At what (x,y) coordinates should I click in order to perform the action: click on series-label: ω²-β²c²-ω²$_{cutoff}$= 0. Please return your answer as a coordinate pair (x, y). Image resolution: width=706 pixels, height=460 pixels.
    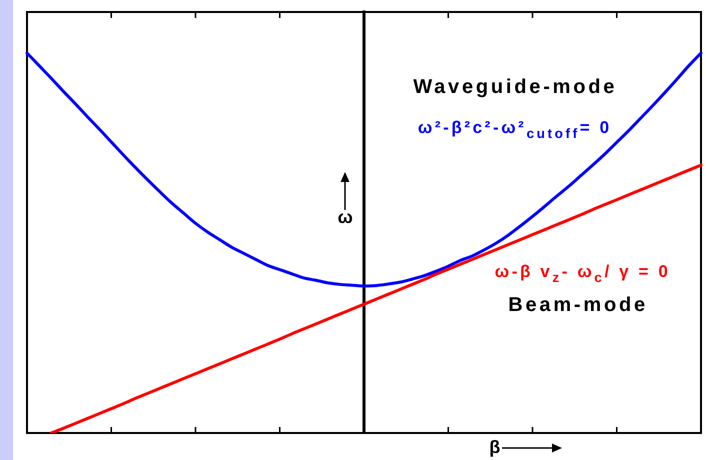
    Looking at the image, I should click on (515, 129).